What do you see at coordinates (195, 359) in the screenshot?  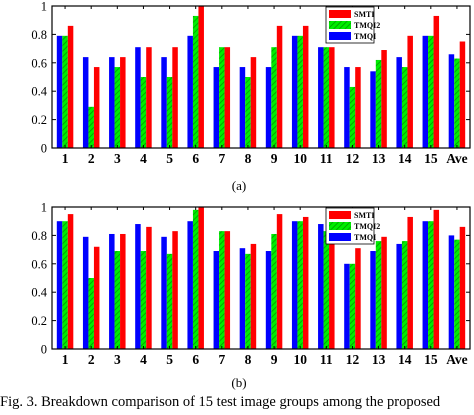 I see `x-tick-label: 6` at bounding box center [195, 359].